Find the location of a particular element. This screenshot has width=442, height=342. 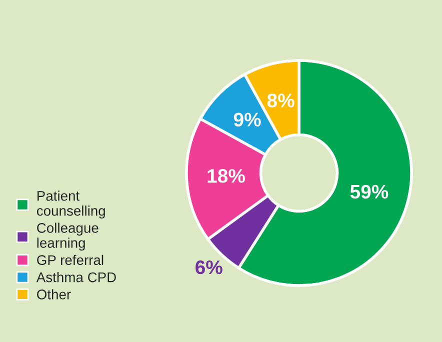

data-label: 18% is located at coordinates (226, 176).